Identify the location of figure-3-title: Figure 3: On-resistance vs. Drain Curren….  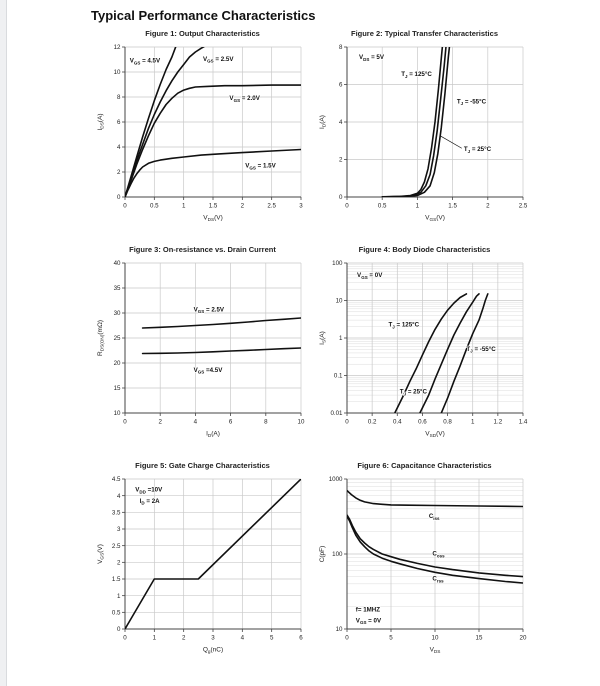
(202, 249).